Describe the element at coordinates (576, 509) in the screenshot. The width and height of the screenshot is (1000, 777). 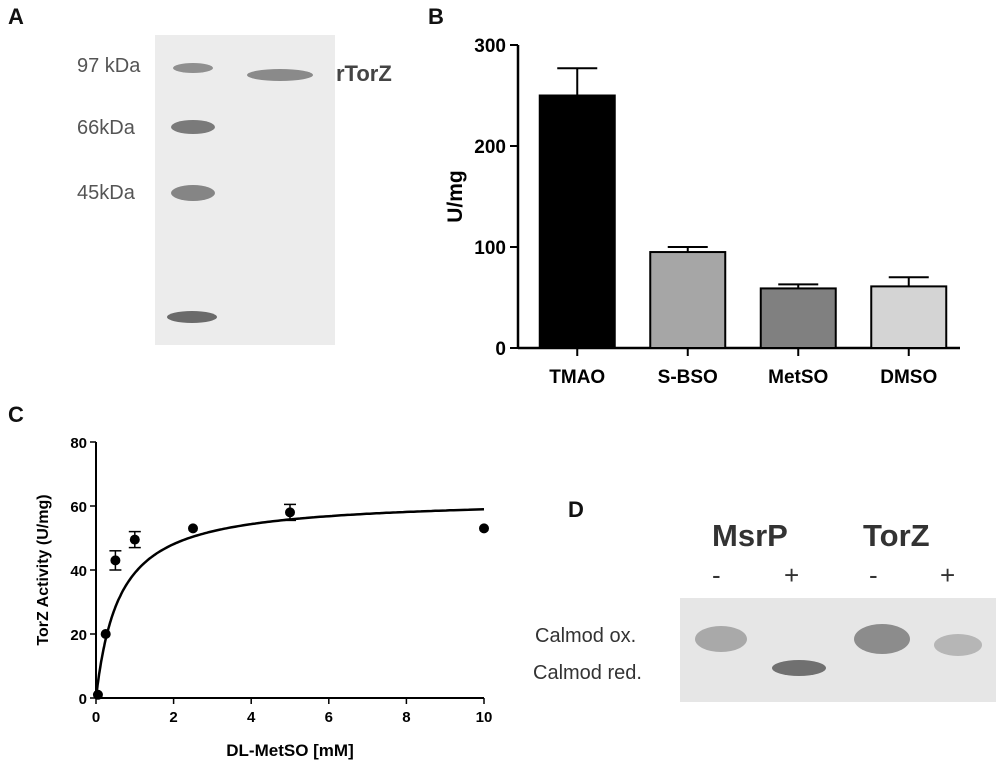
I see `panel-letter-d: D` at that location.